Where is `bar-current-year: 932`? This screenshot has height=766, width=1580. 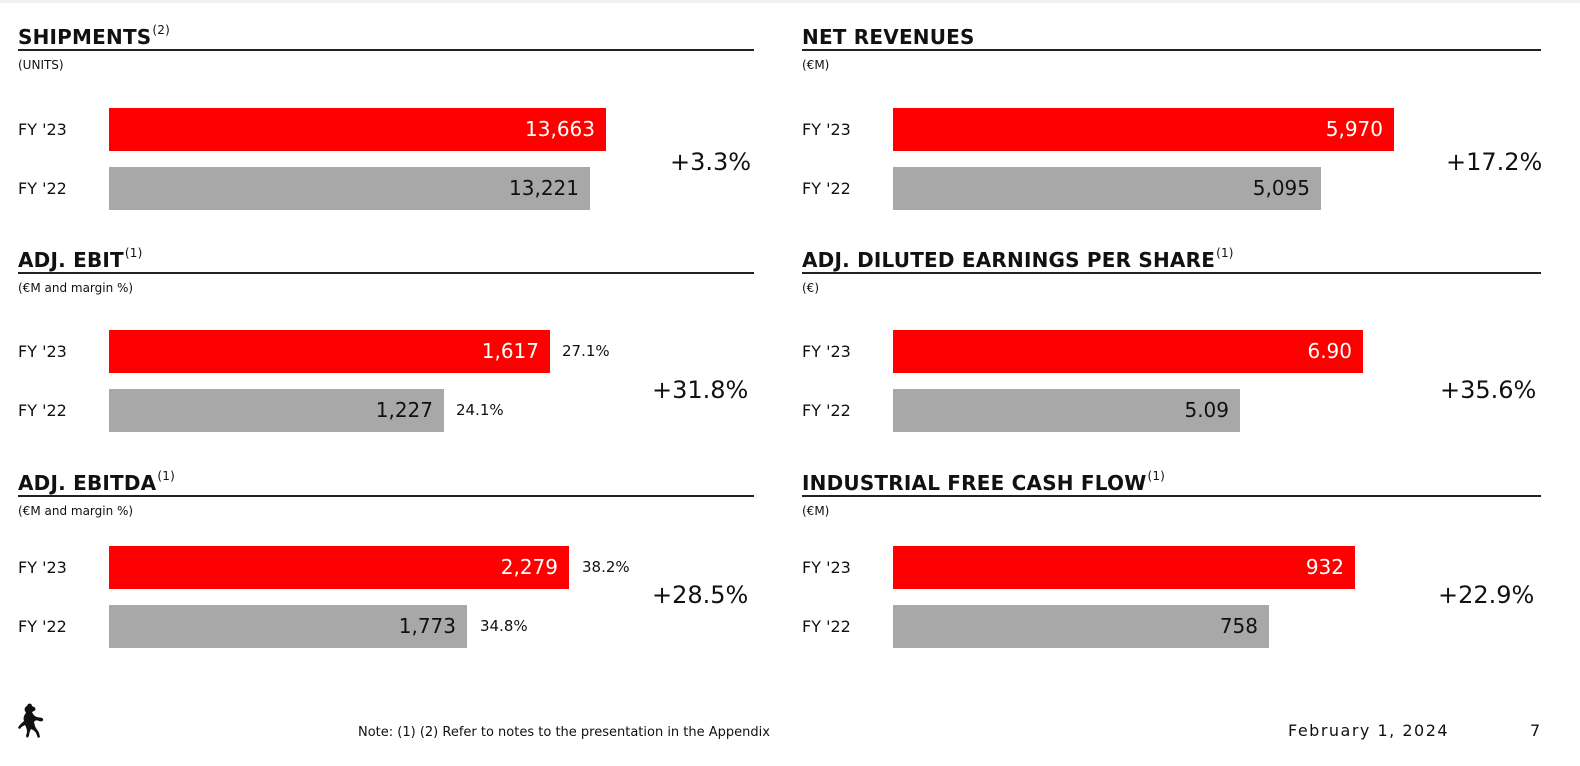 bar-current-year: 932 is located at coordinates (1124, 567).